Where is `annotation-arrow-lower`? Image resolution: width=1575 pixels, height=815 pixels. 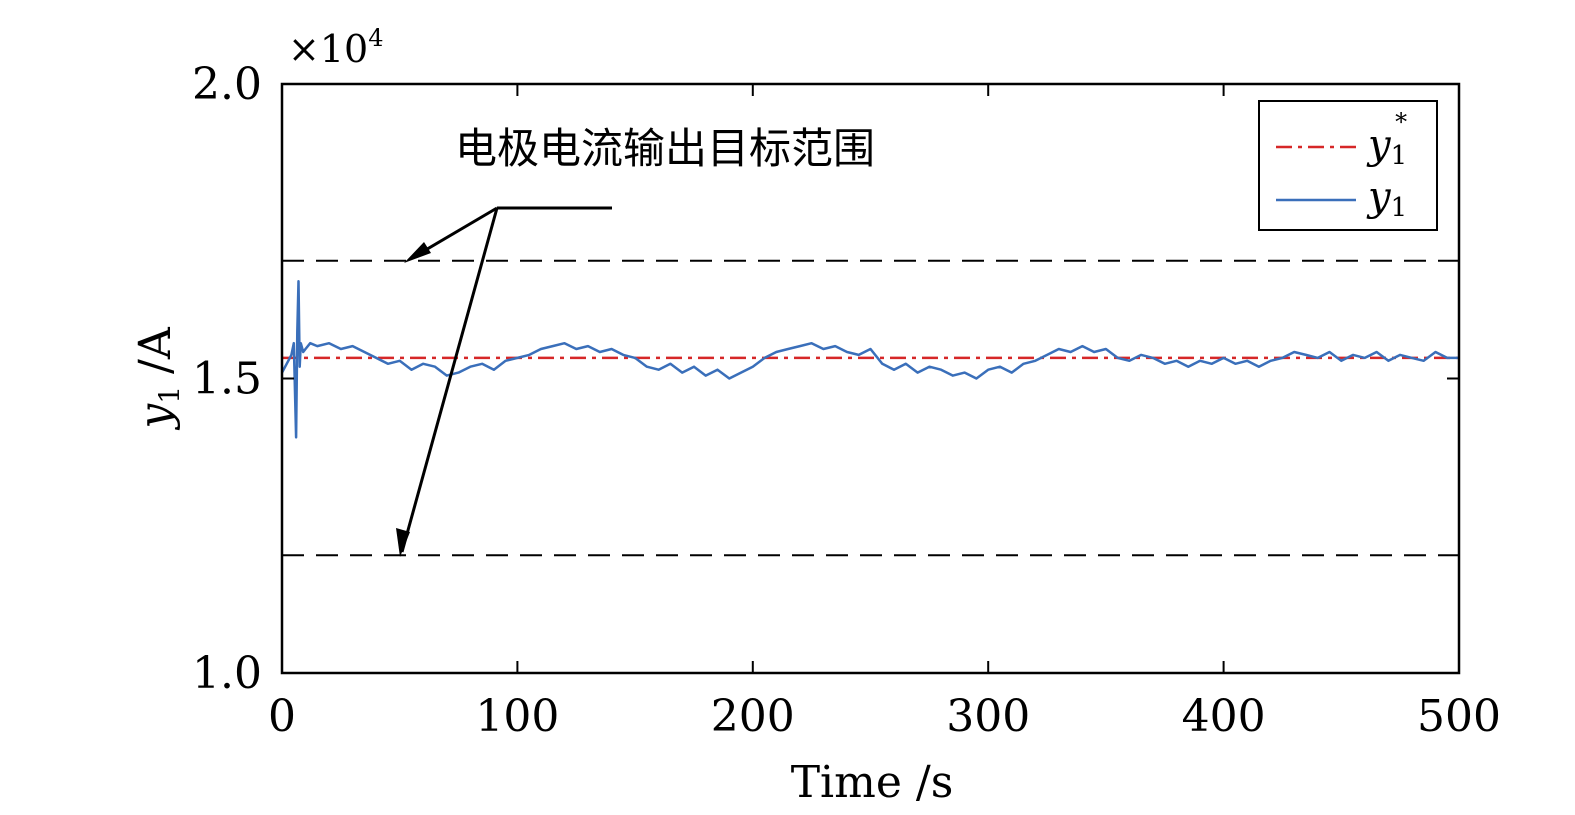 annotation-arrow-lower is located at coordinates (449, 380).